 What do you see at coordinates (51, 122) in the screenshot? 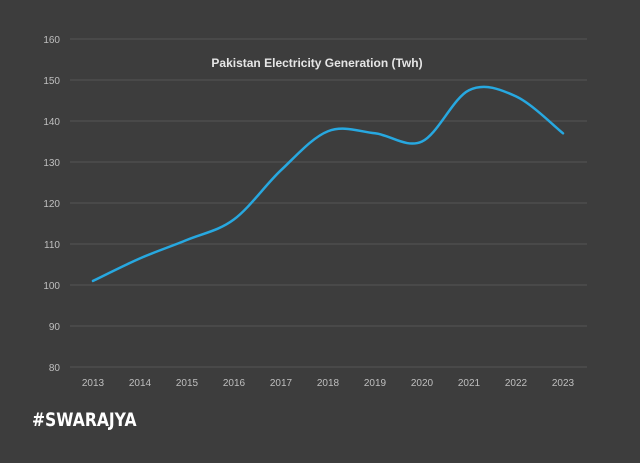
I see `y-tick-label: 140` at bounding box center [51, 122].